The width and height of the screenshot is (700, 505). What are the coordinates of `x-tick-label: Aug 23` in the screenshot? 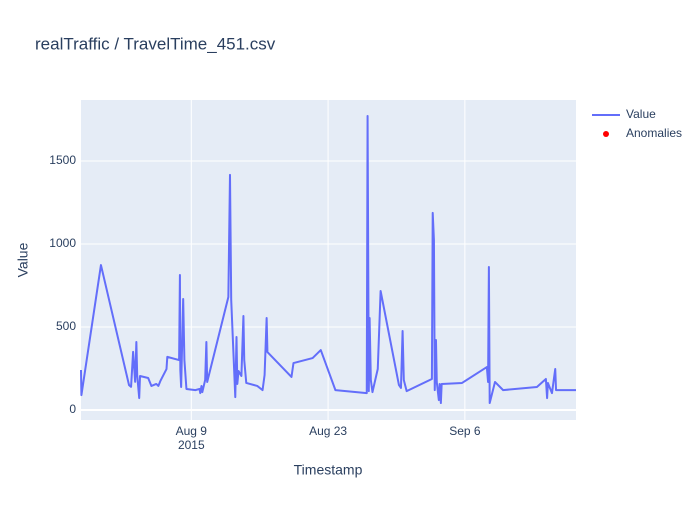 It's located at (328, 431).